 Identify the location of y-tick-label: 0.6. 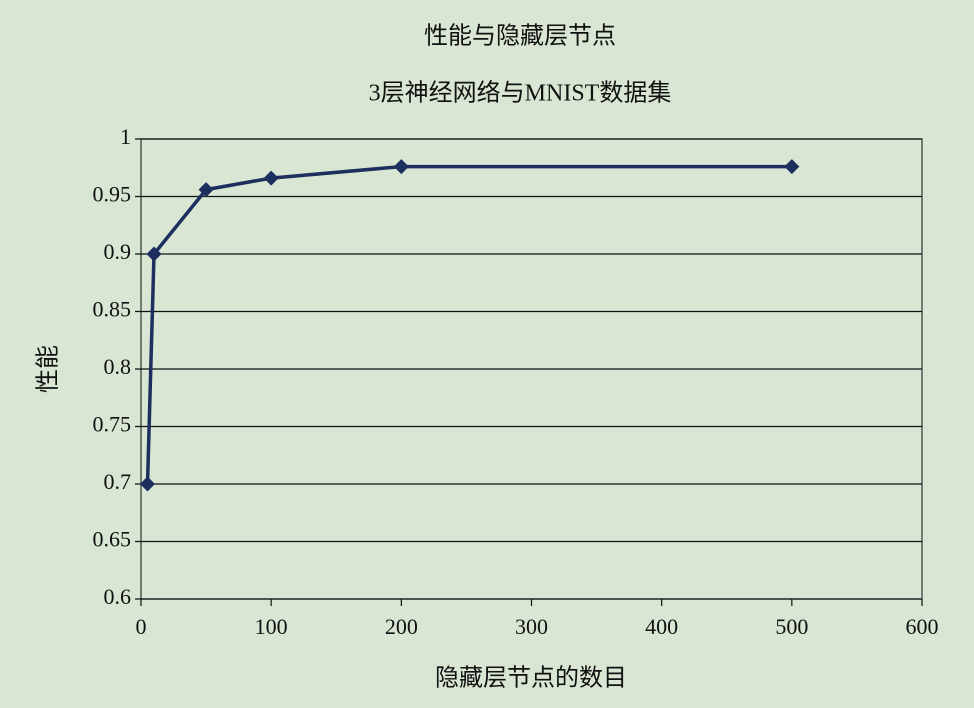
(118, 596).